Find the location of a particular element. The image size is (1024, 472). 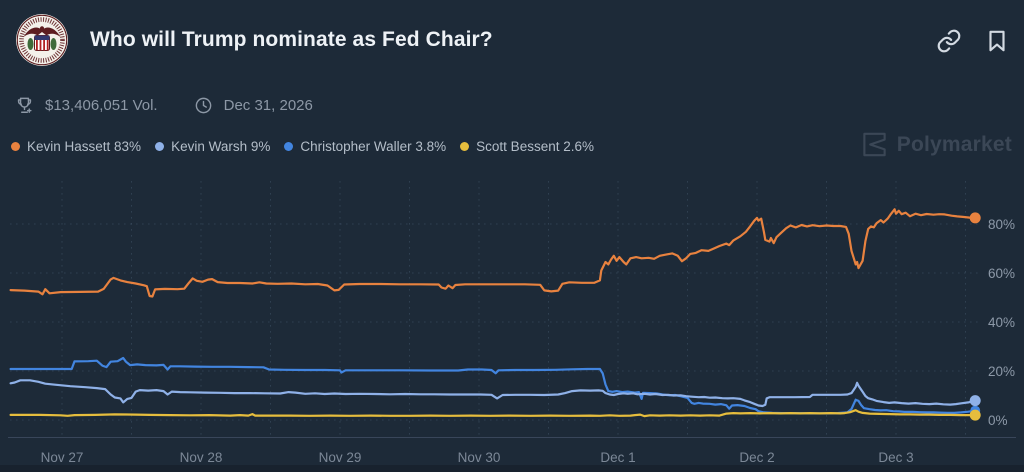

header-actions is located at coordinates (973, 41).